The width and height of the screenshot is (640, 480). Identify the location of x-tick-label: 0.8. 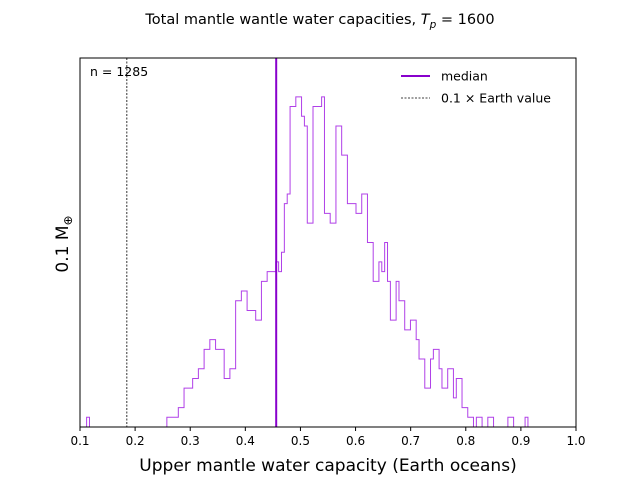
(465, 441).